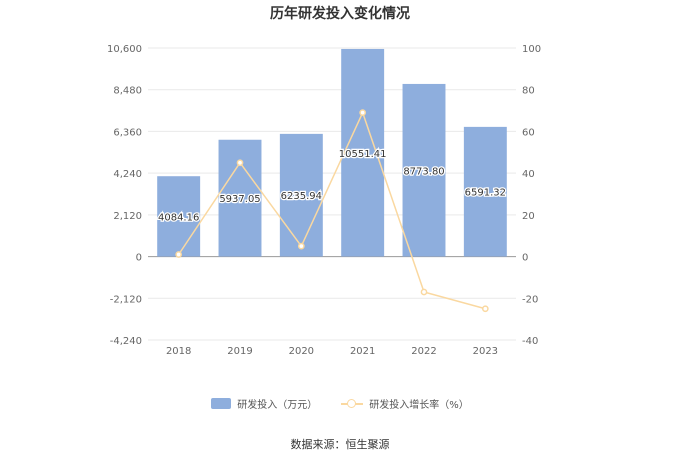 This screenshot has height=460, width=680. I want to click on legend-line-swatch, so click(352, 403).